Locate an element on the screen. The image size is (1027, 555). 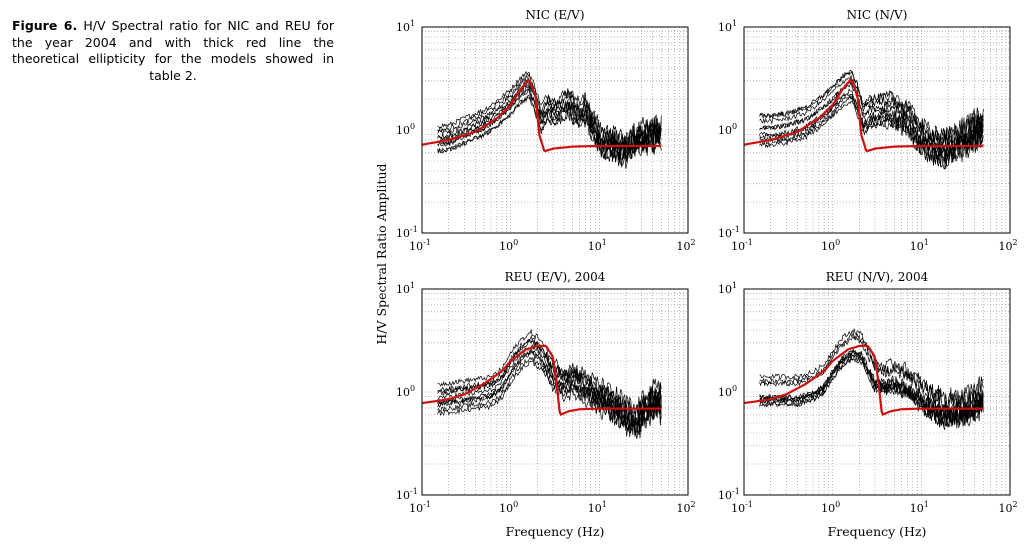
panel-3: REU (E/V), 2004 10⁻¹ 10⁰ 10¹ 10² 10⁻¹ 10⁰ 10¹ is located at coordinates (546, 392).